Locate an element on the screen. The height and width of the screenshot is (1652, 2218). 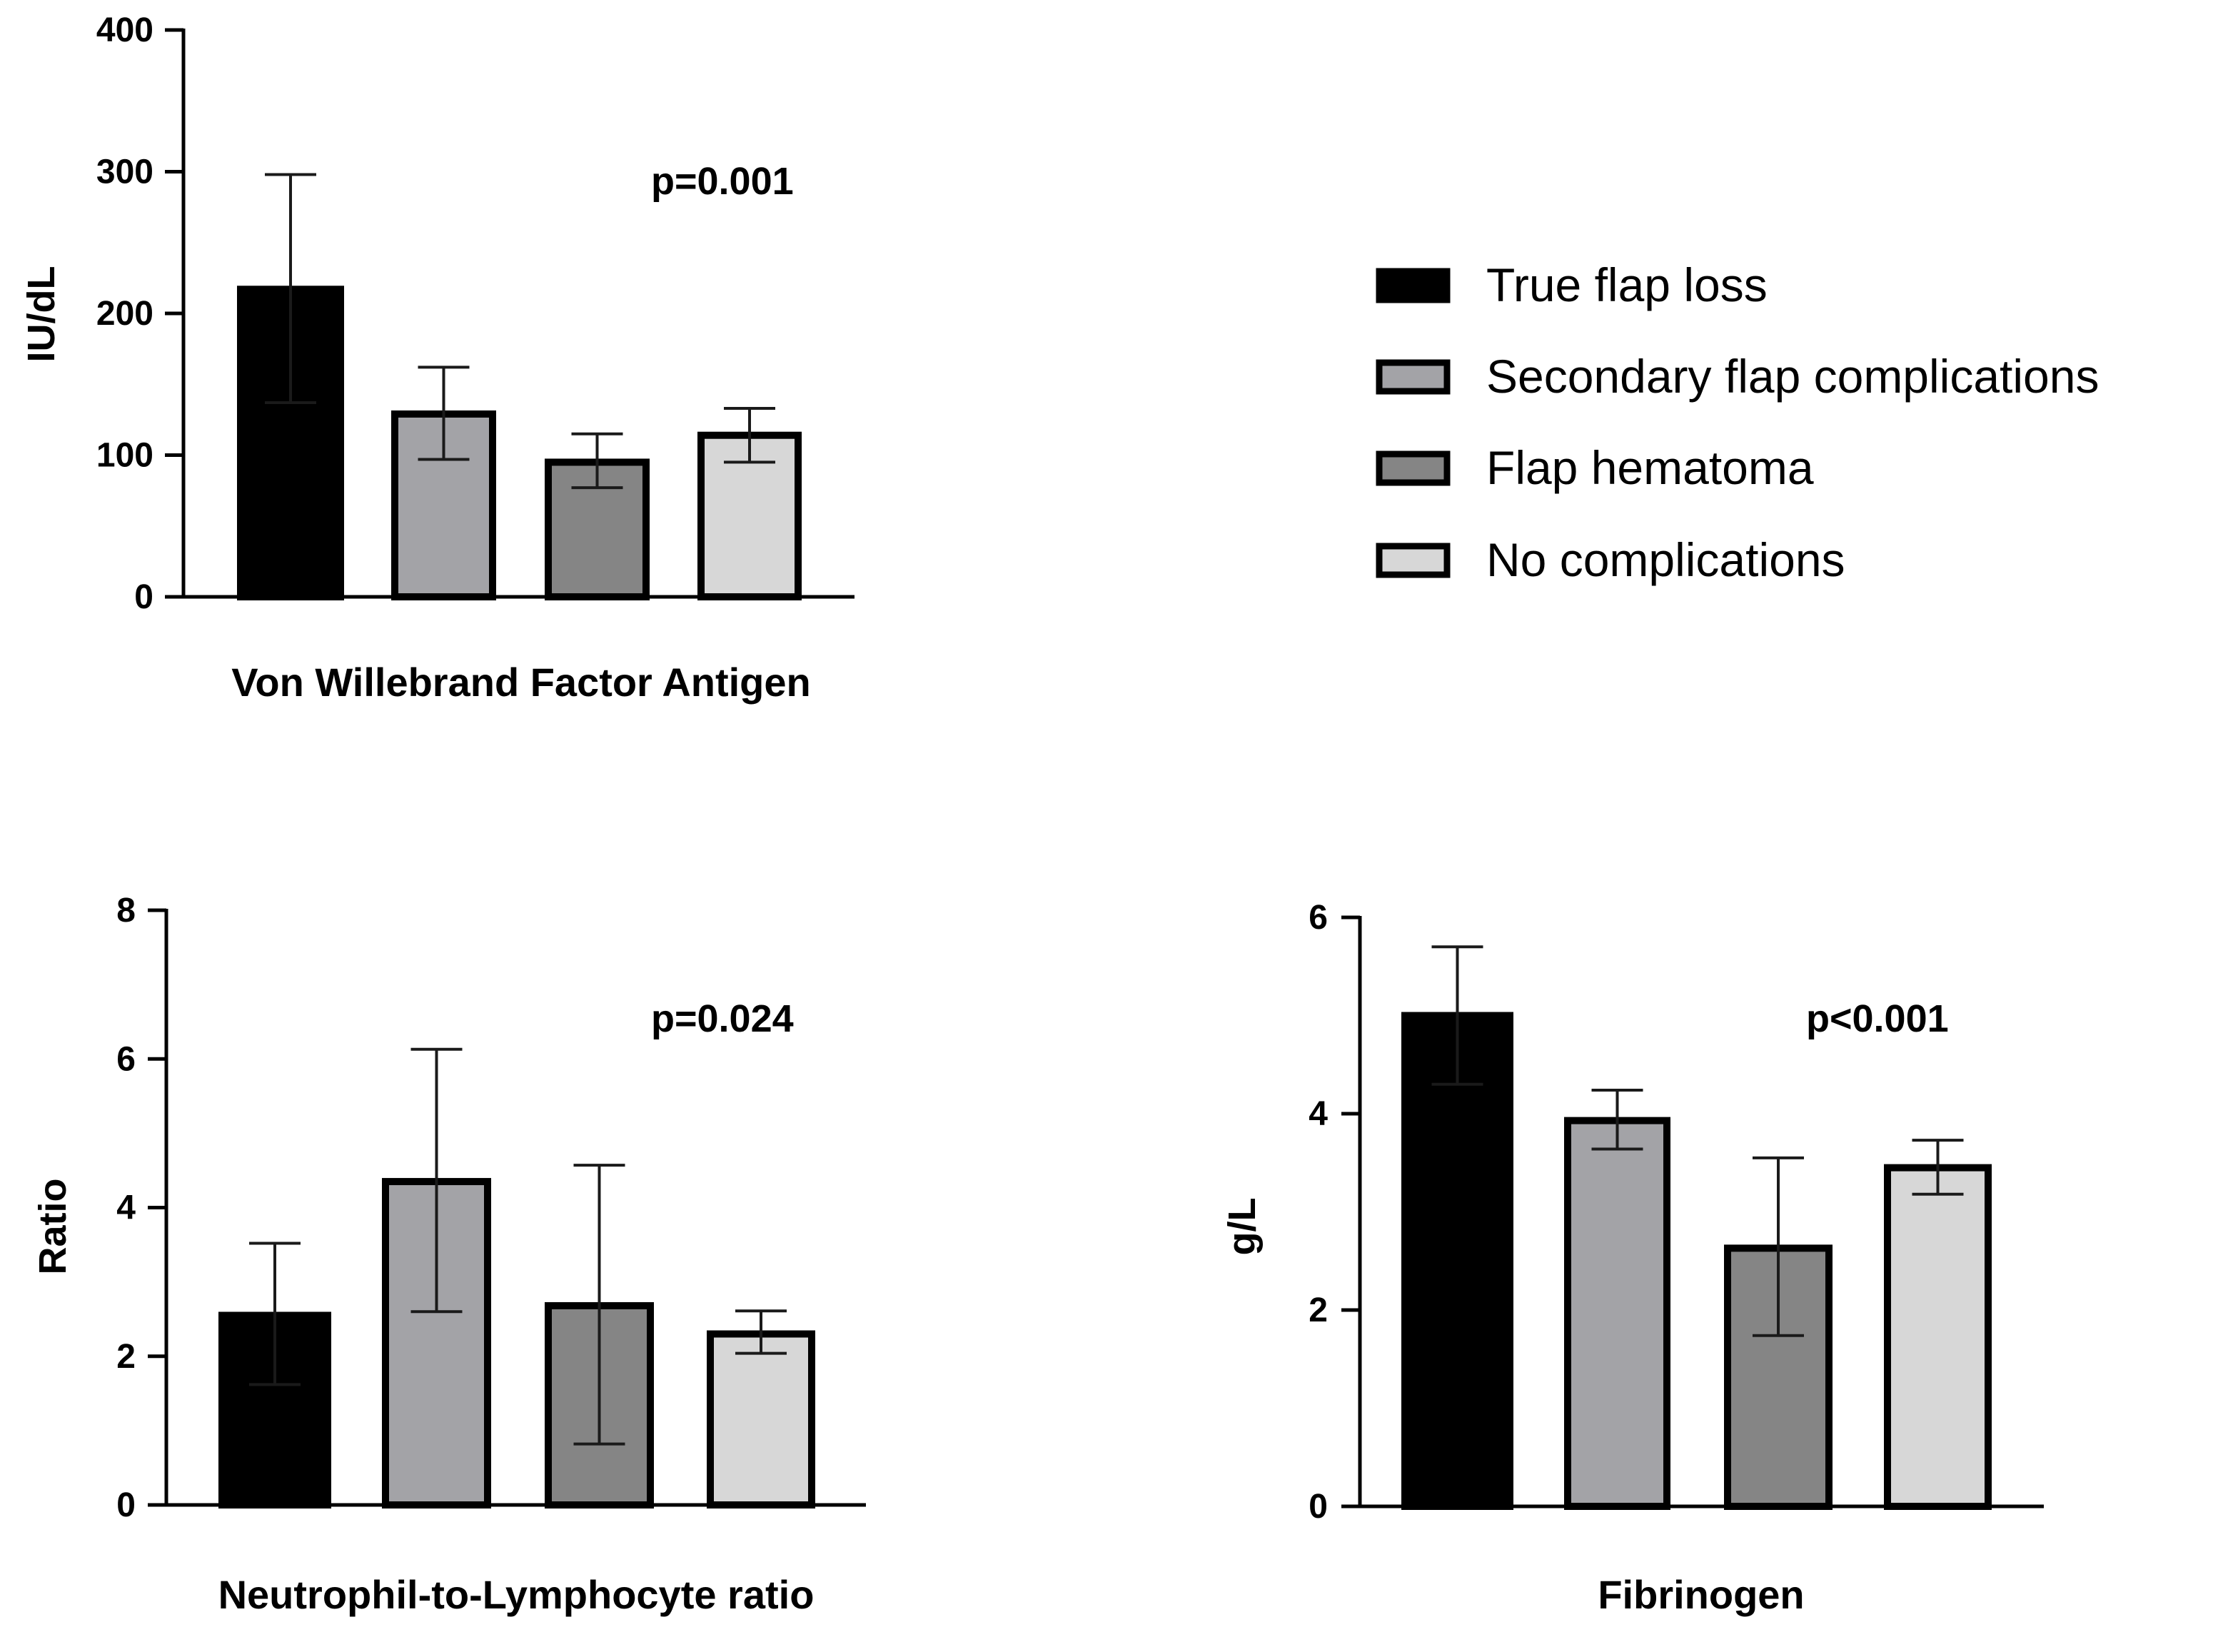
legend-label: No complications is located at coordinates (1665, 559).